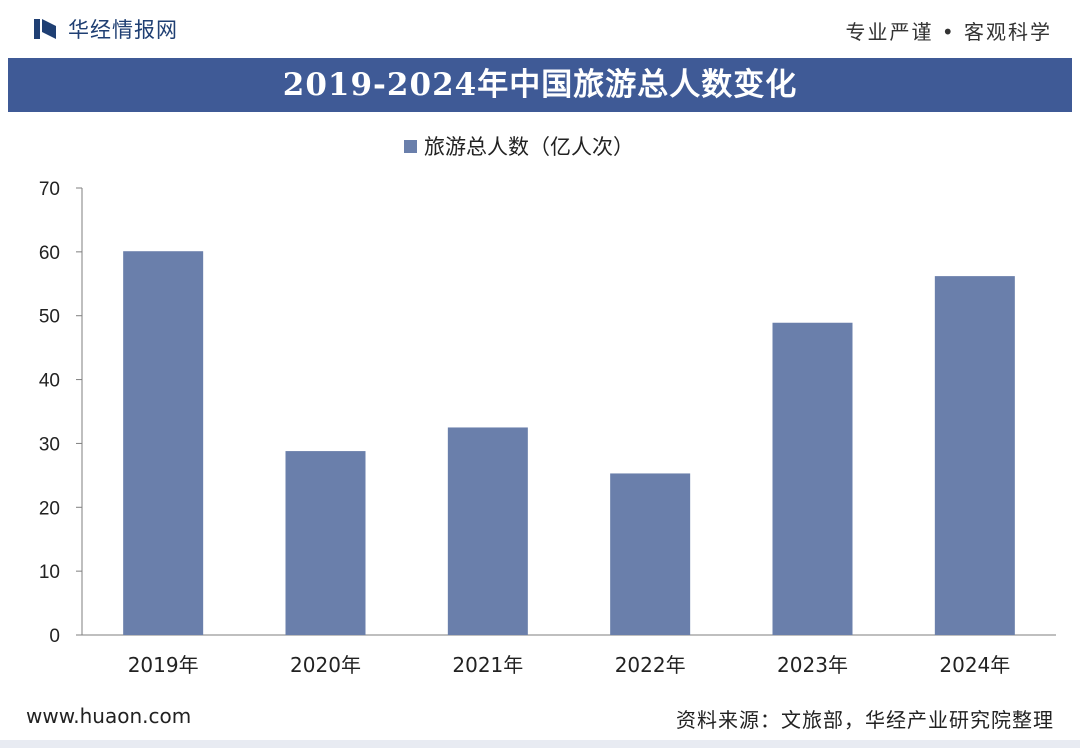 Image resolution: width=1080 pixels, height=748 pixels. Describe the element at coordinates (49, 572) in the screenshot. I see `y-tick-label: 10` at that location.